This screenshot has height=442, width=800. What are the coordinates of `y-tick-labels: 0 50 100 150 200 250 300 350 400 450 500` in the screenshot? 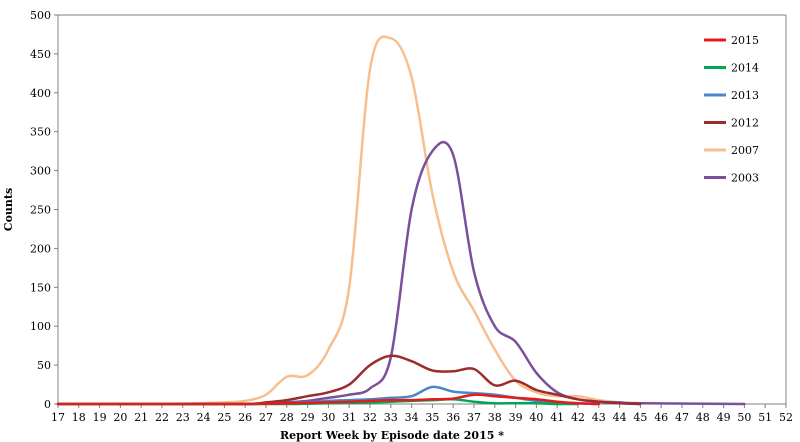 It's located at (44, 210).